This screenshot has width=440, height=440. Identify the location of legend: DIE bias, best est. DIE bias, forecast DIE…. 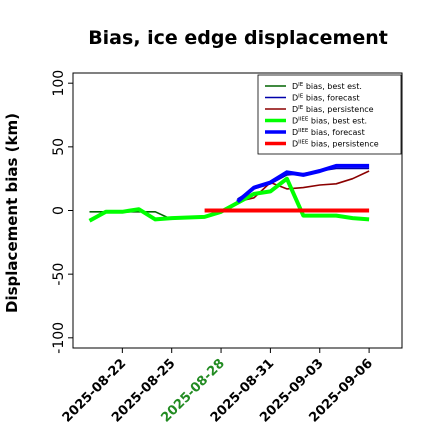
(329, 114).